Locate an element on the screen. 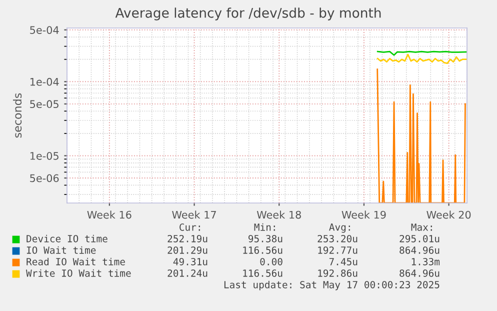 Image resolution: width=497 pixels, height=311 pixels. text: 95.38u is located at coordinates (265, 238).